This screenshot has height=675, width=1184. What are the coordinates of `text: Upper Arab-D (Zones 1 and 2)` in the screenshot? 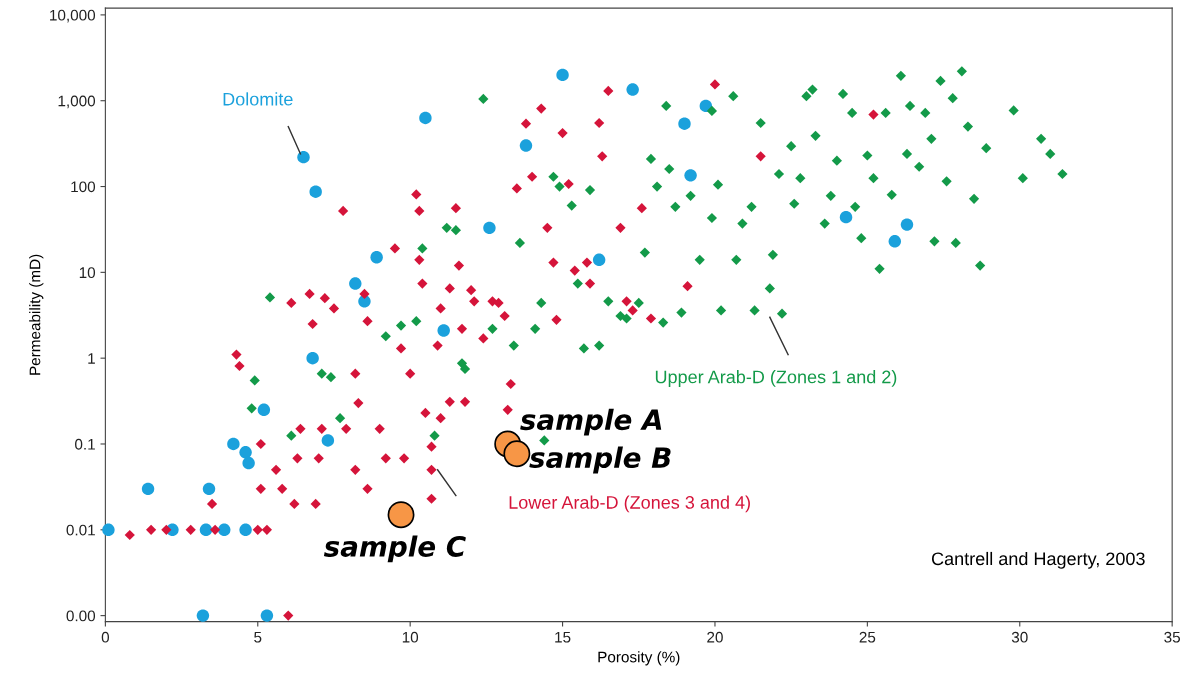 It's located at (776, 378).